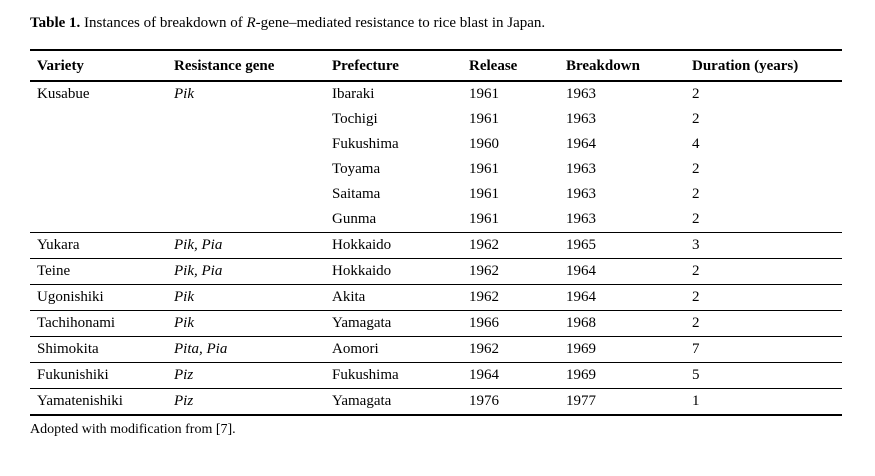 Image resolution: width=875 pixels, height=476 pixels. Describe the element at coordinates (349, 297) in the screenshot. I see `cell-prefecture: Akita` at that location.